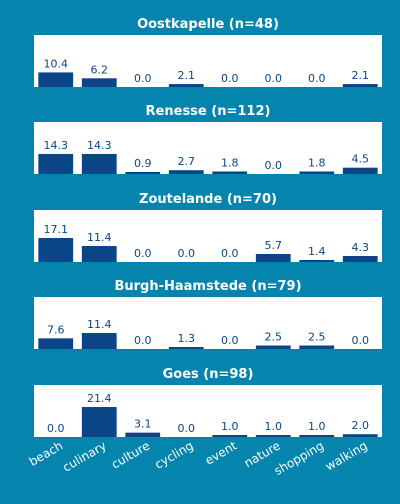 This screenshot has width=400, height=504. What do you see at coordinates (56, 329) in the screenshot?
I see `value-label: 7.6` at bounding box center [56, 329].